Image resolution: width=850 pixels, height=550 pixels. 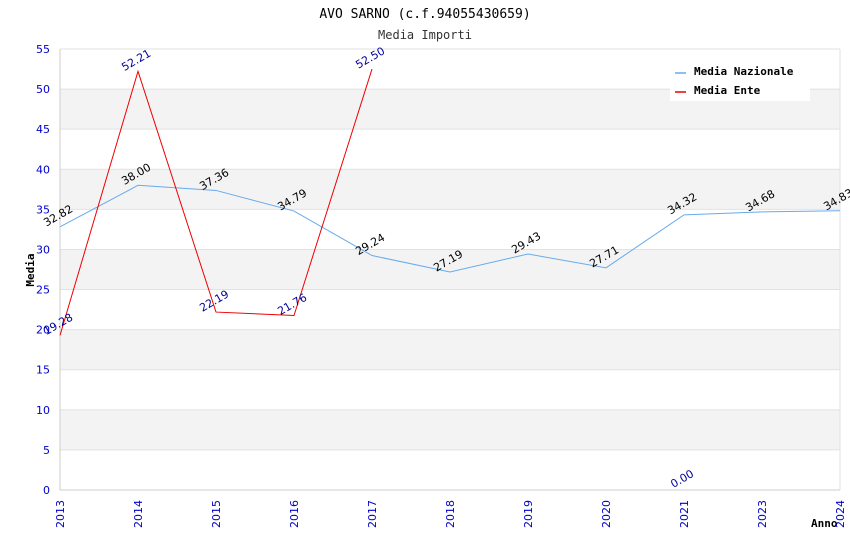 What do you see at coordinates (136, 60) in the screenshot?
I see `data-label-media-ente: 52.21` at bounding box center [136, 60].